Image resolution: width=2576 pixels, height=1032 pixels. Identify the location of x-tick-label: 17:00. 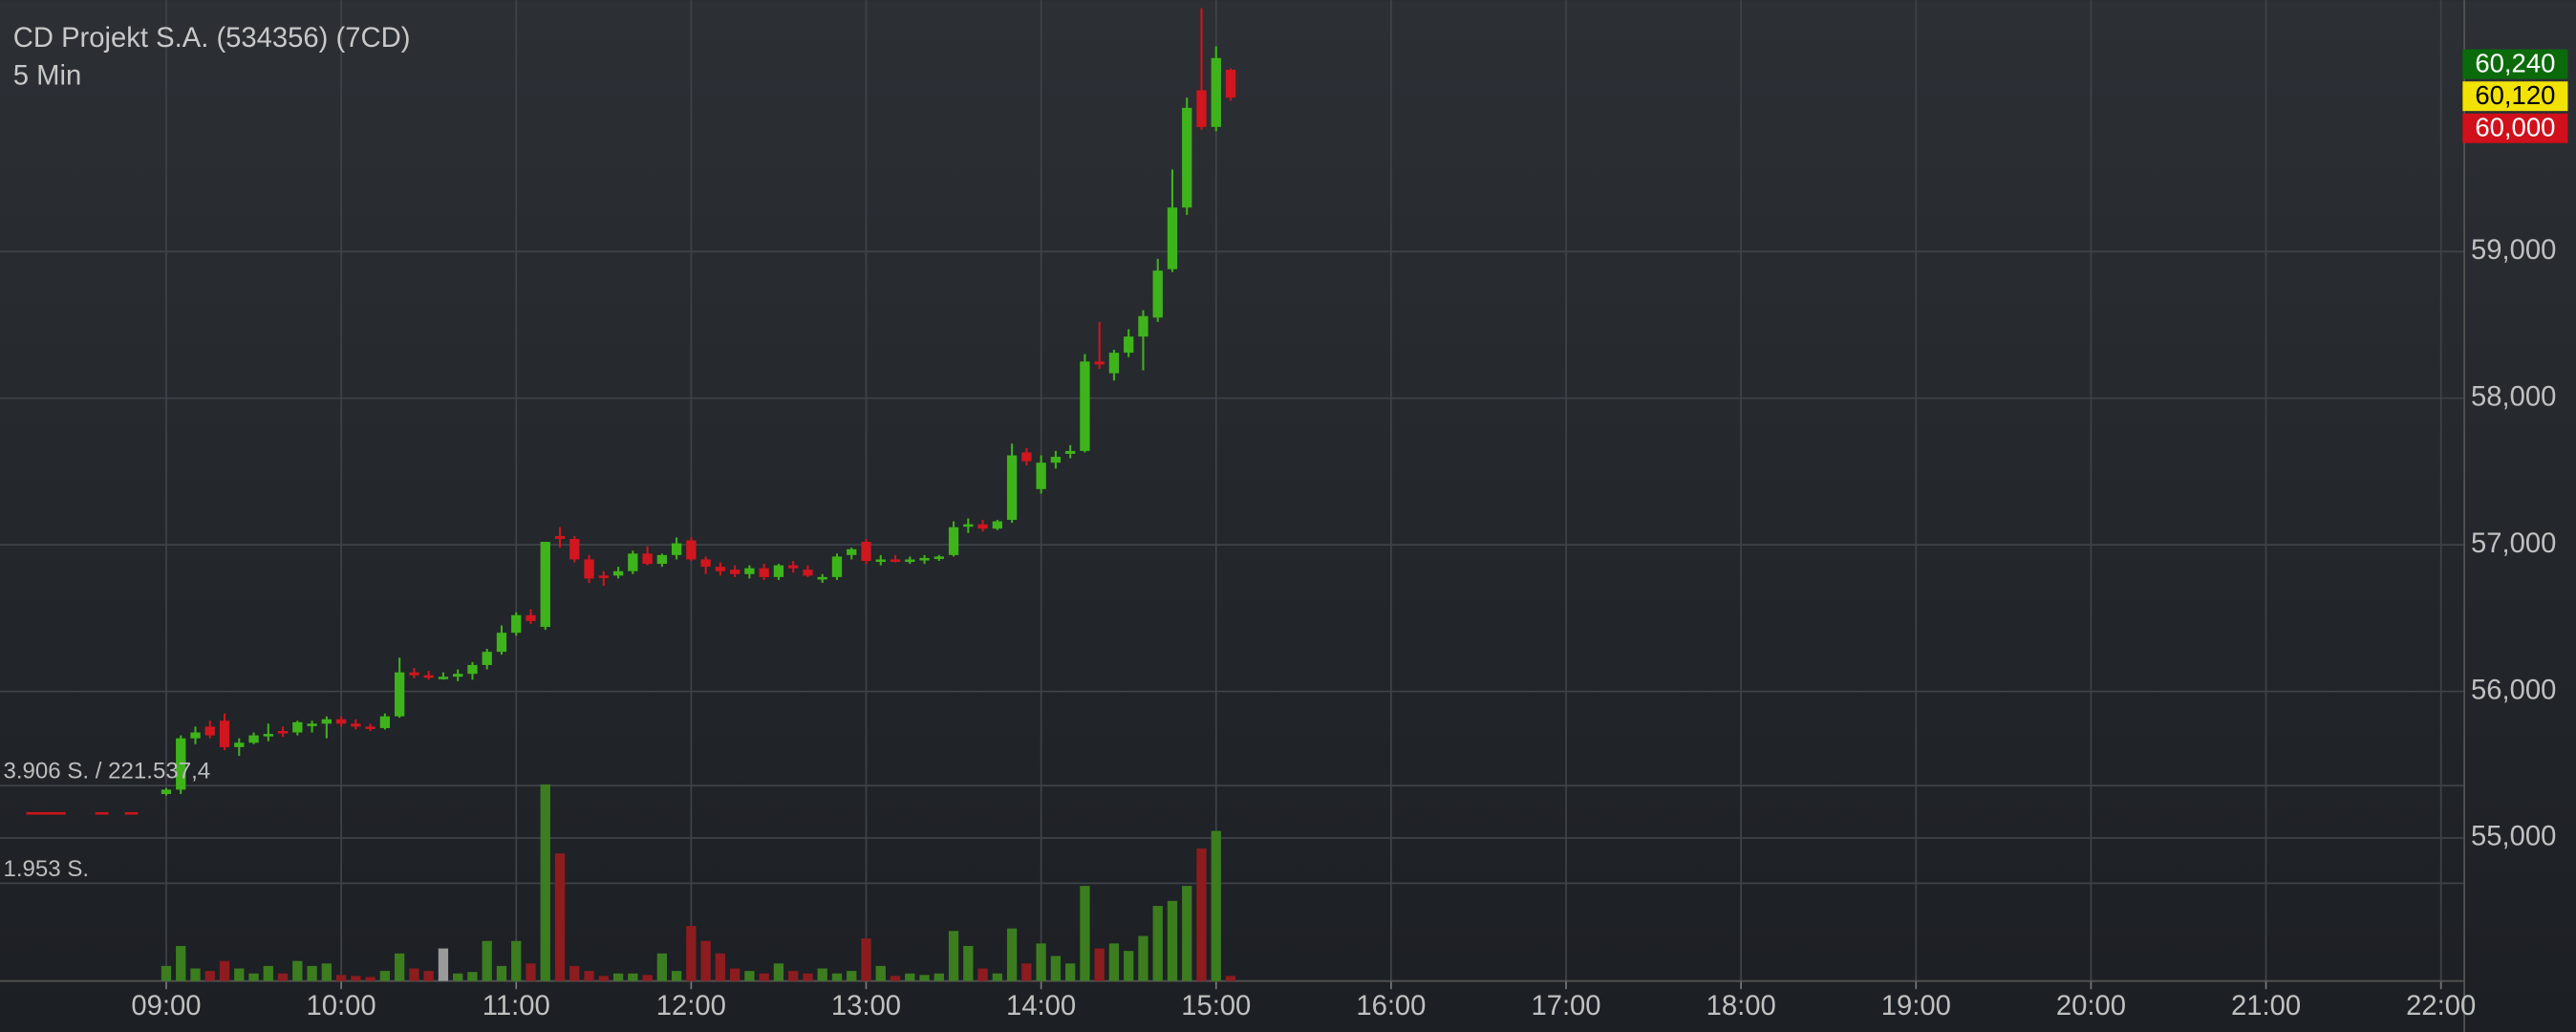
(1565, 1006).